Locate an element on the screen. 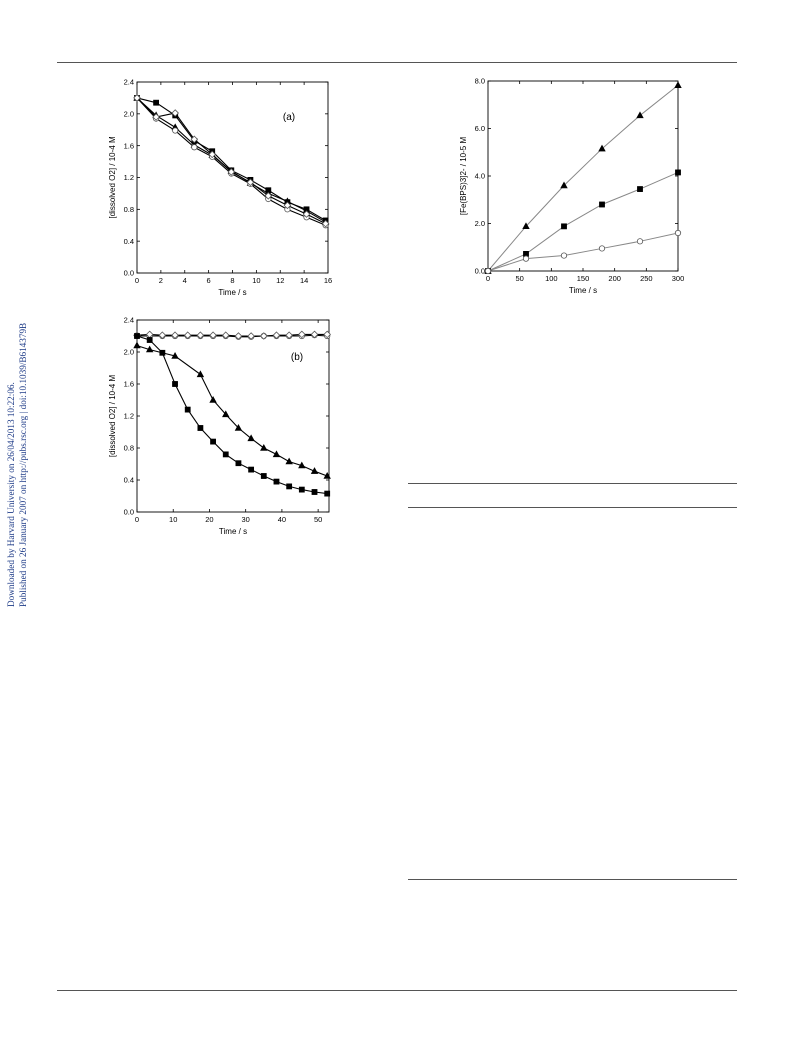 Image resolution: width=793 pixels, height=1040 pixels. x-tick-label: 2 is located at coordinates (161, 280).